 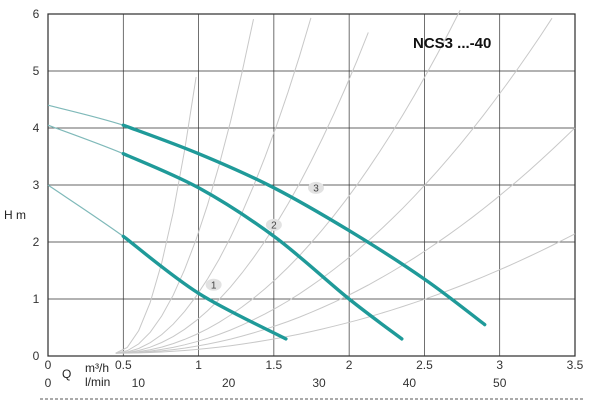 What do you see at coordinates (499, 365) in the screenshot?
I see `x-tick-label: 3` at bounding box center [499, 365].